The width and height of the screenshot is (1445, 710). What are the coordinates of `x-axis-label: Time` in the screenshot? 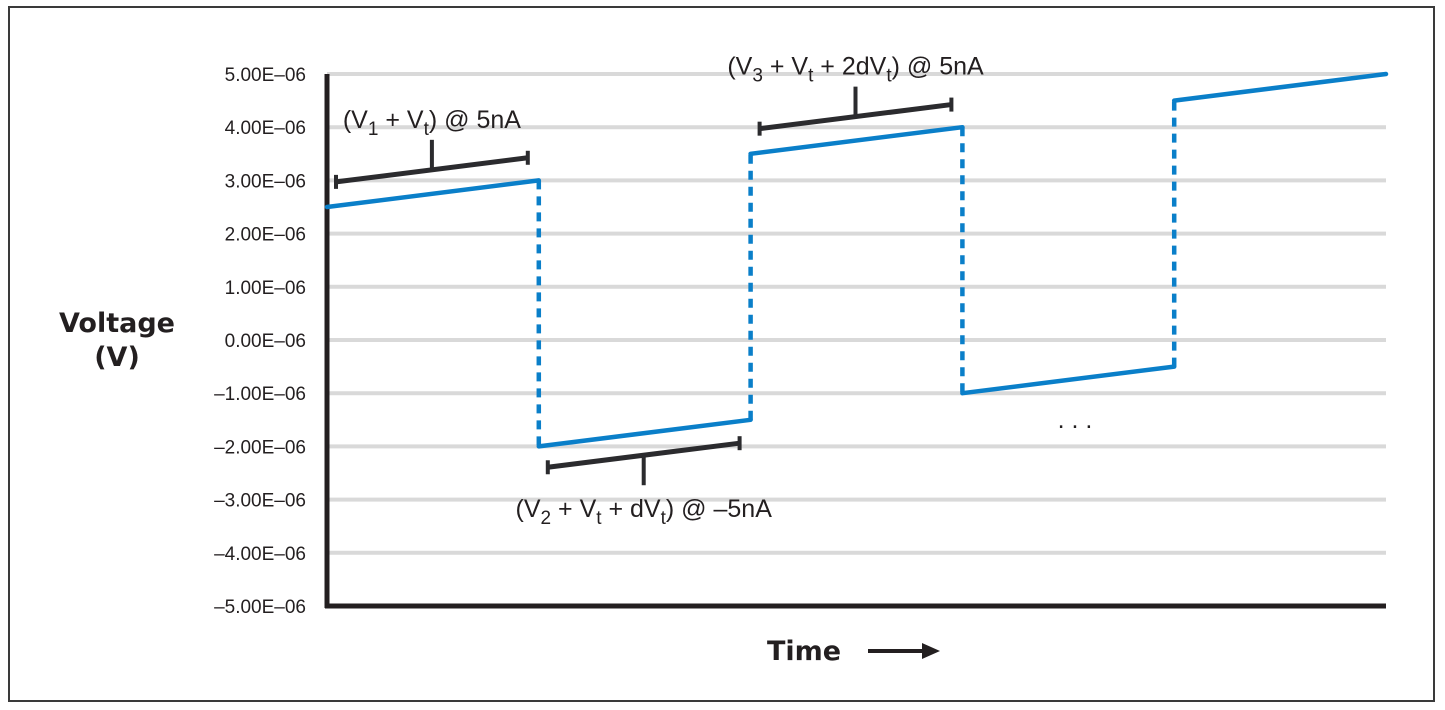 It's located at (804, 651).